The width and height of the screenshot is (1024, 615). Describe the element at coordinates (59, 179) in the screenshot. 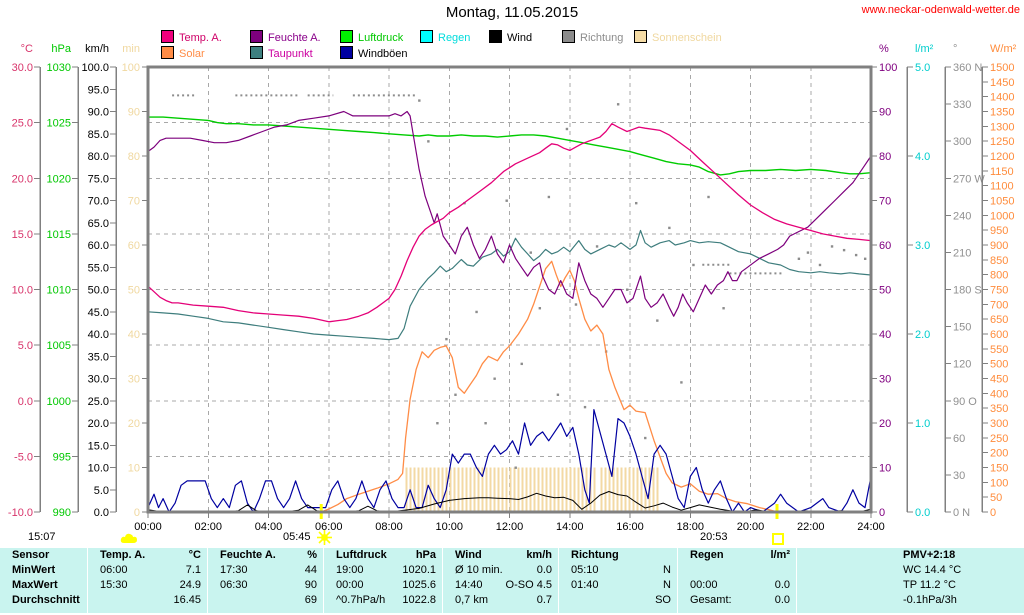

I see `hpa-tick-label: 1020` at that location.